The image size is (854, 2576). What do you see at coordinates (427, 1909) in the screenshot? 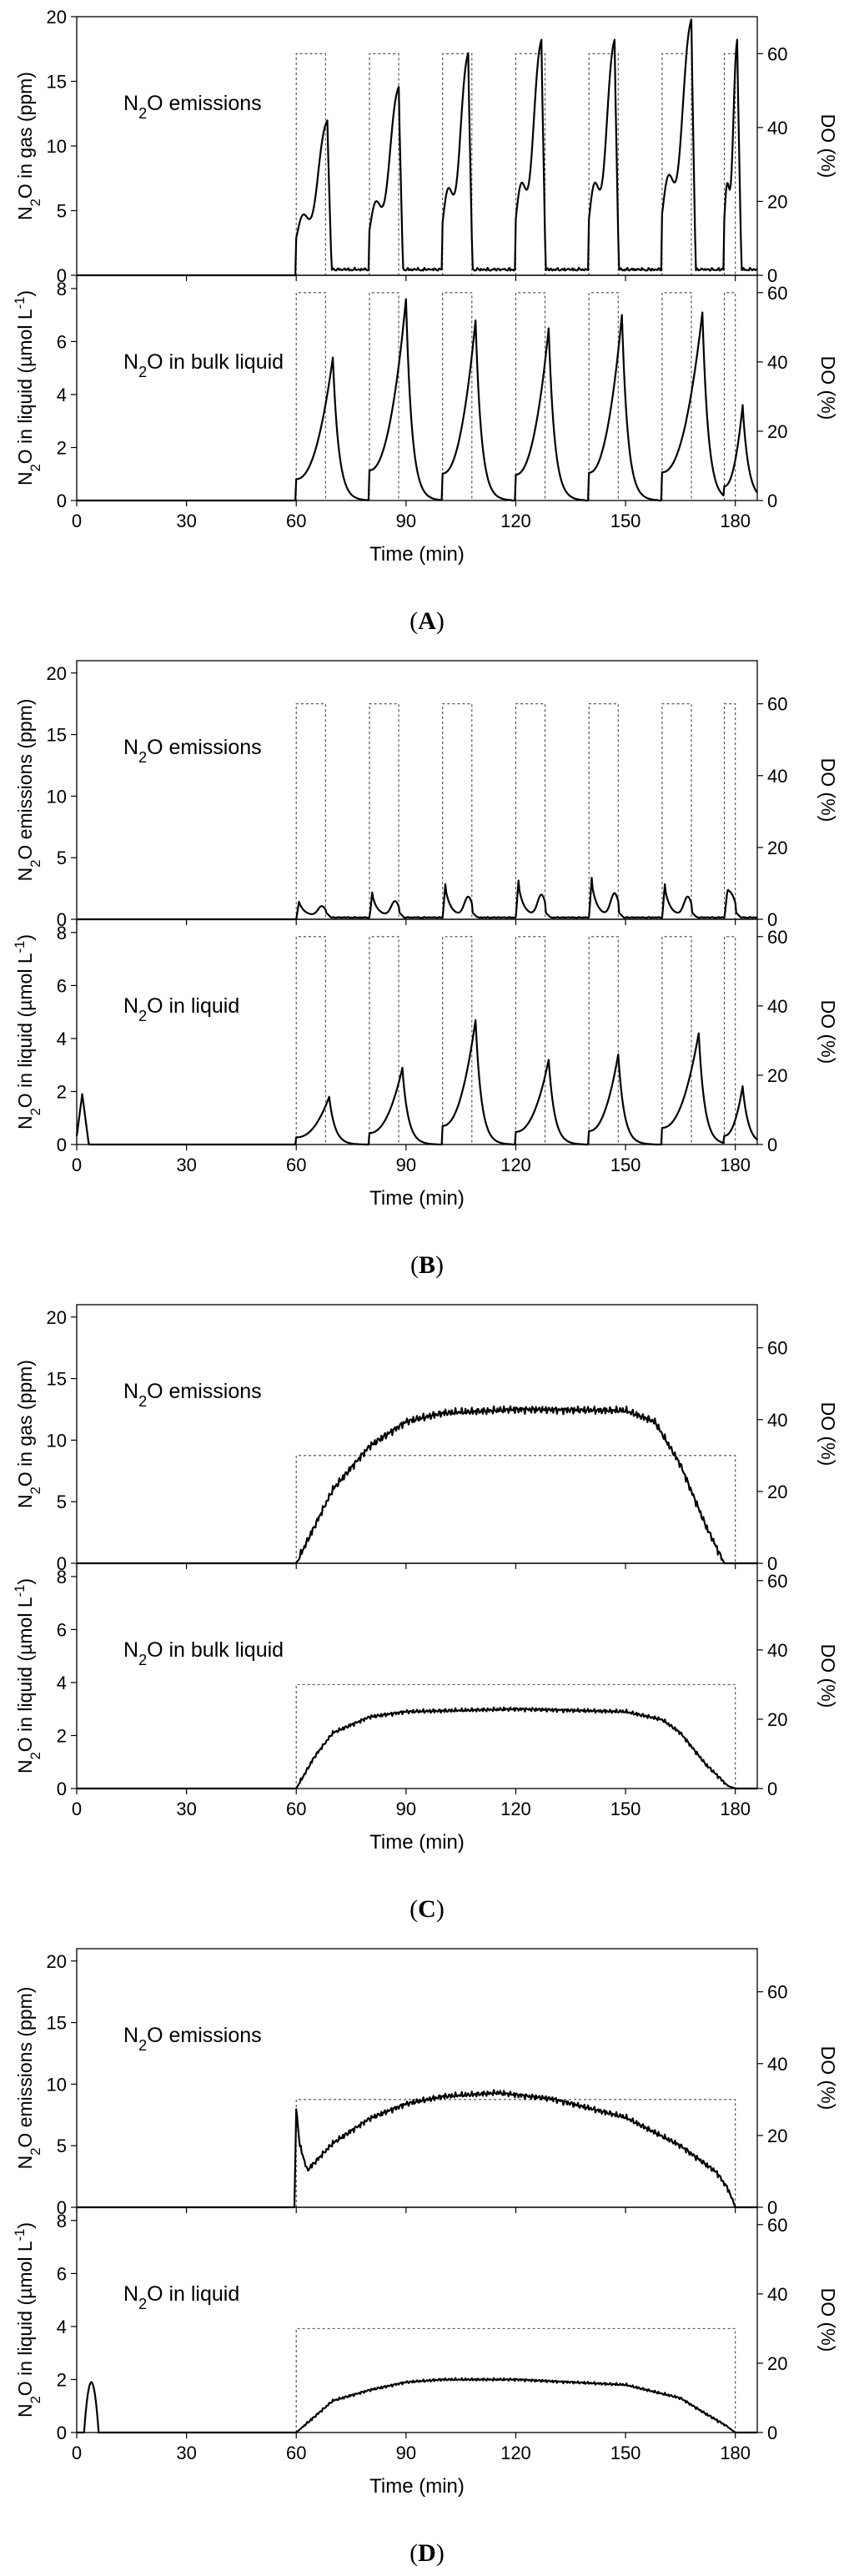
I see `panel-c-label: (C)` at bounding box center [427, 1909].